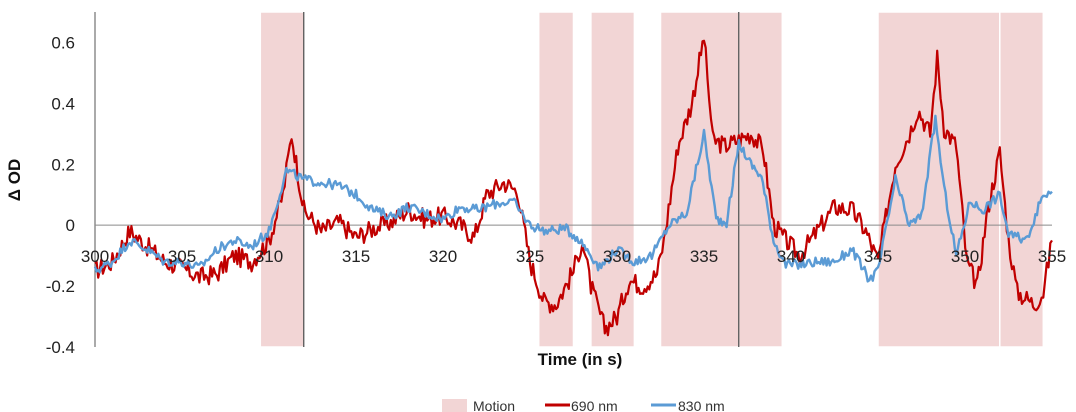 The width and height of the screenshot is (1076, 412). I want to click on y-tick-label: -0.4, so click(60, 347).